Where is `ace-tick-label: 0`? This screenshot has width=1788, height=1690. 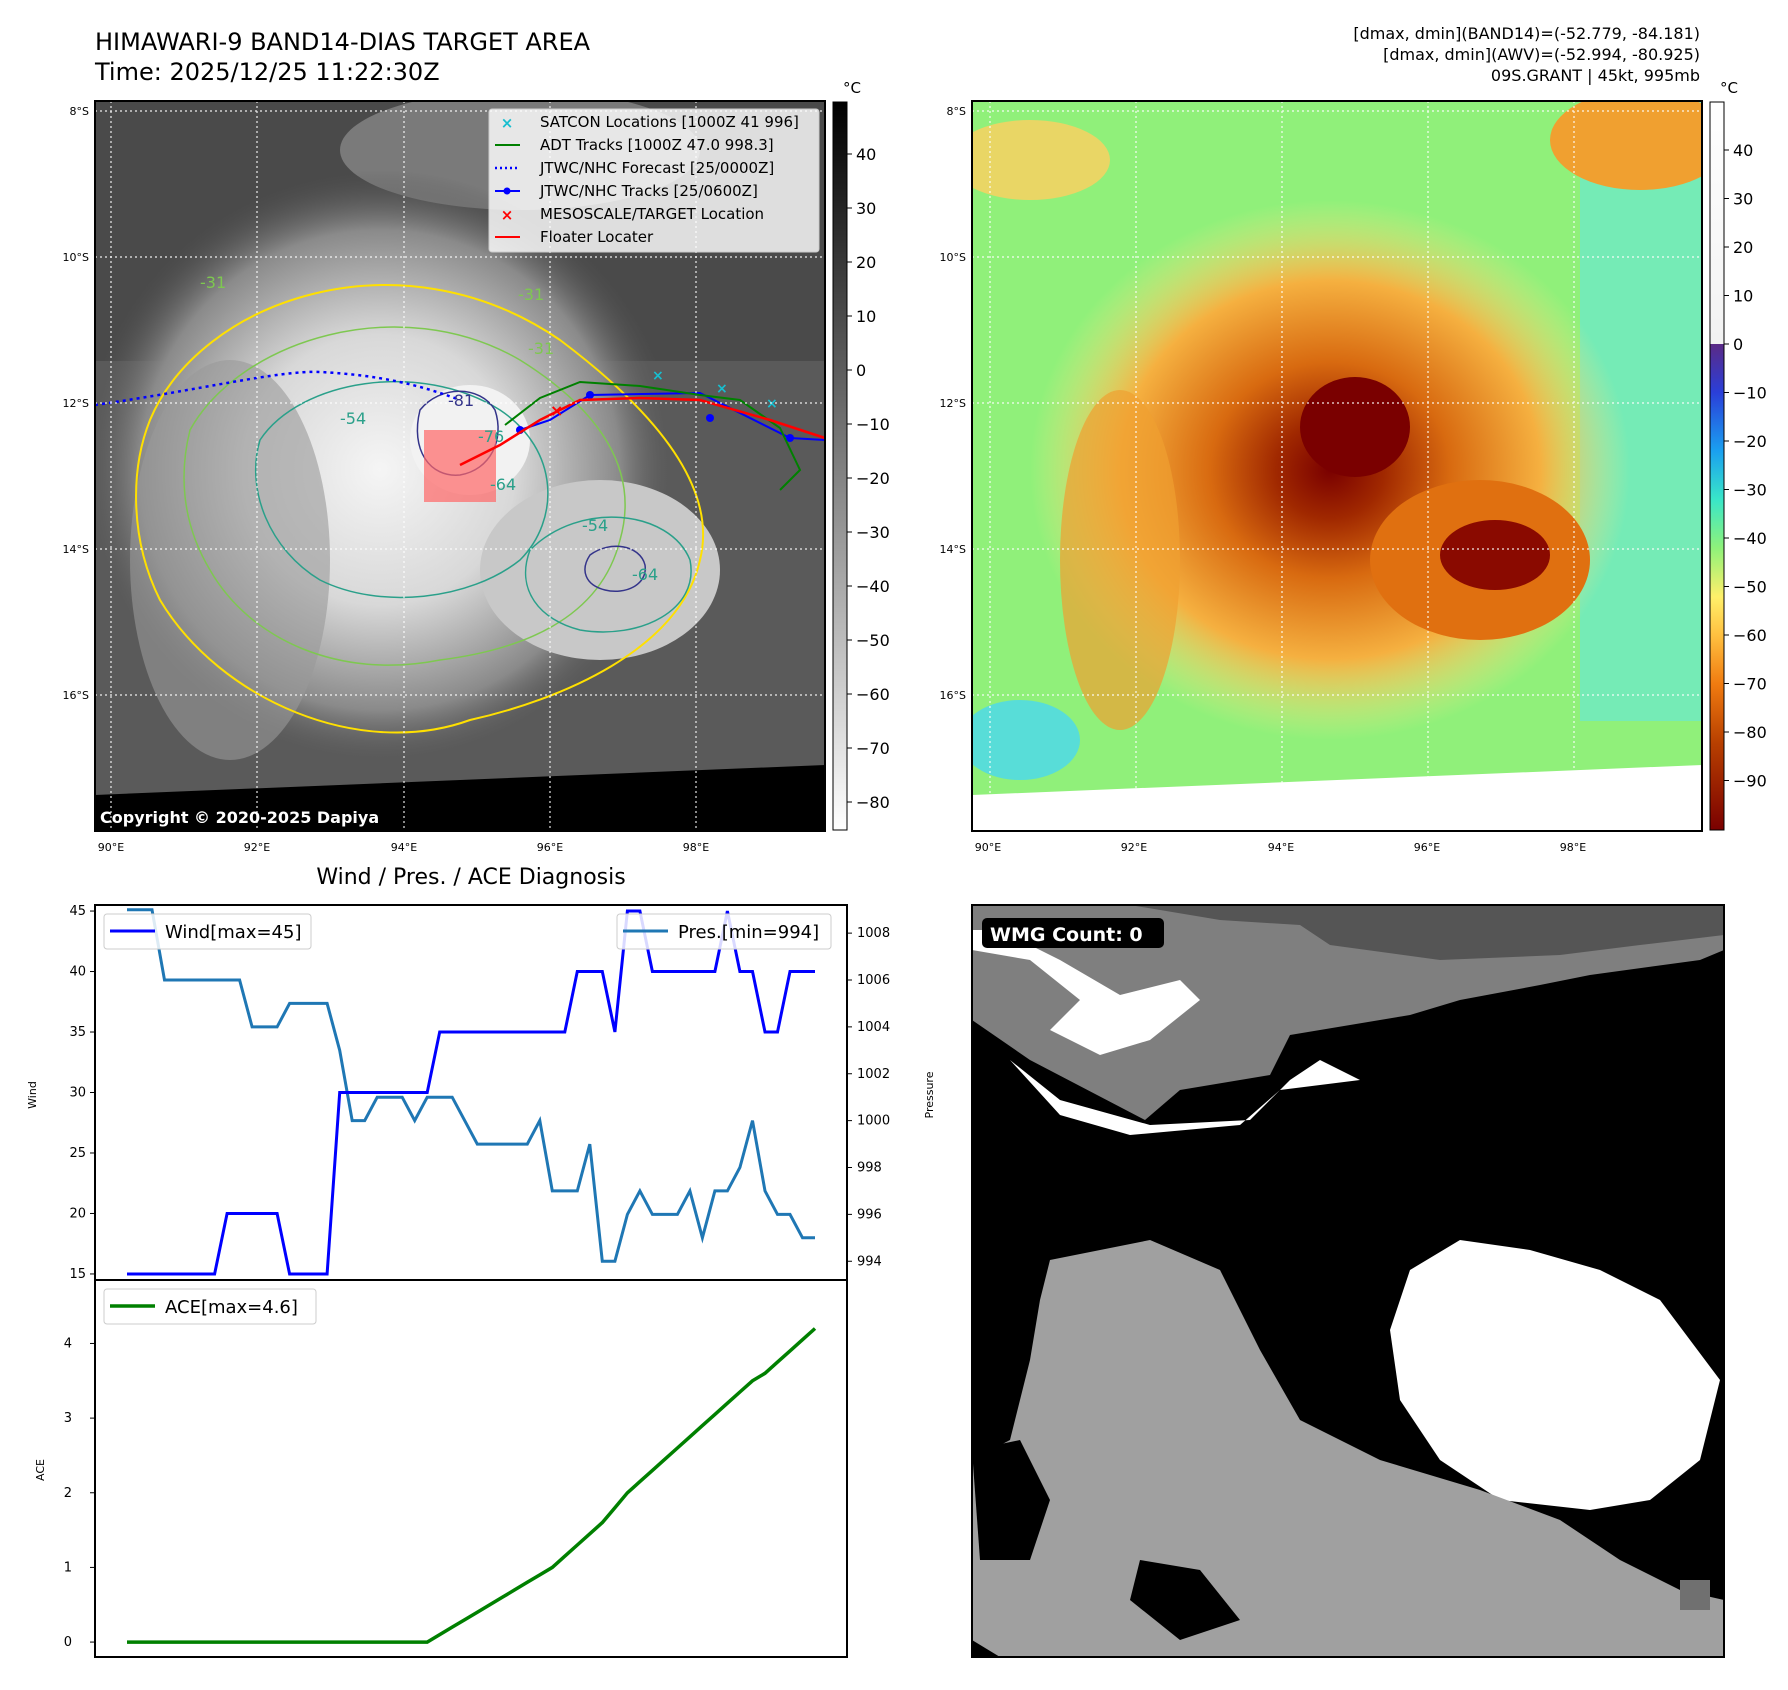
ace-tick-label: 0 is located at coordinates (68, 1642).